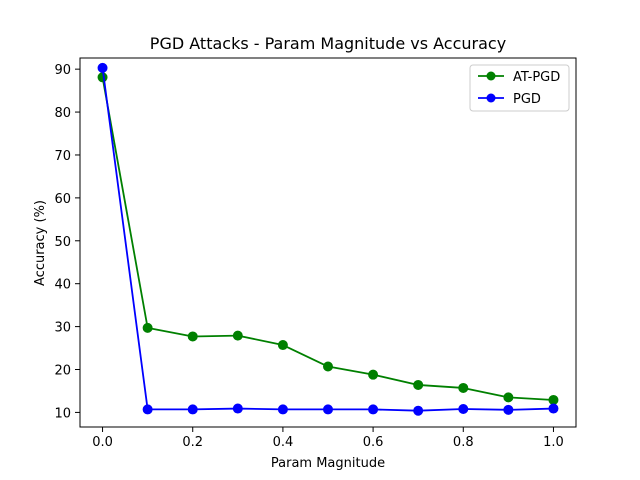 The height and width of the screenshot is (480, 640). Describe the element at coordinates (527, 99) in the screenshot. I see `legend-label-pgd: PGD` at that location.